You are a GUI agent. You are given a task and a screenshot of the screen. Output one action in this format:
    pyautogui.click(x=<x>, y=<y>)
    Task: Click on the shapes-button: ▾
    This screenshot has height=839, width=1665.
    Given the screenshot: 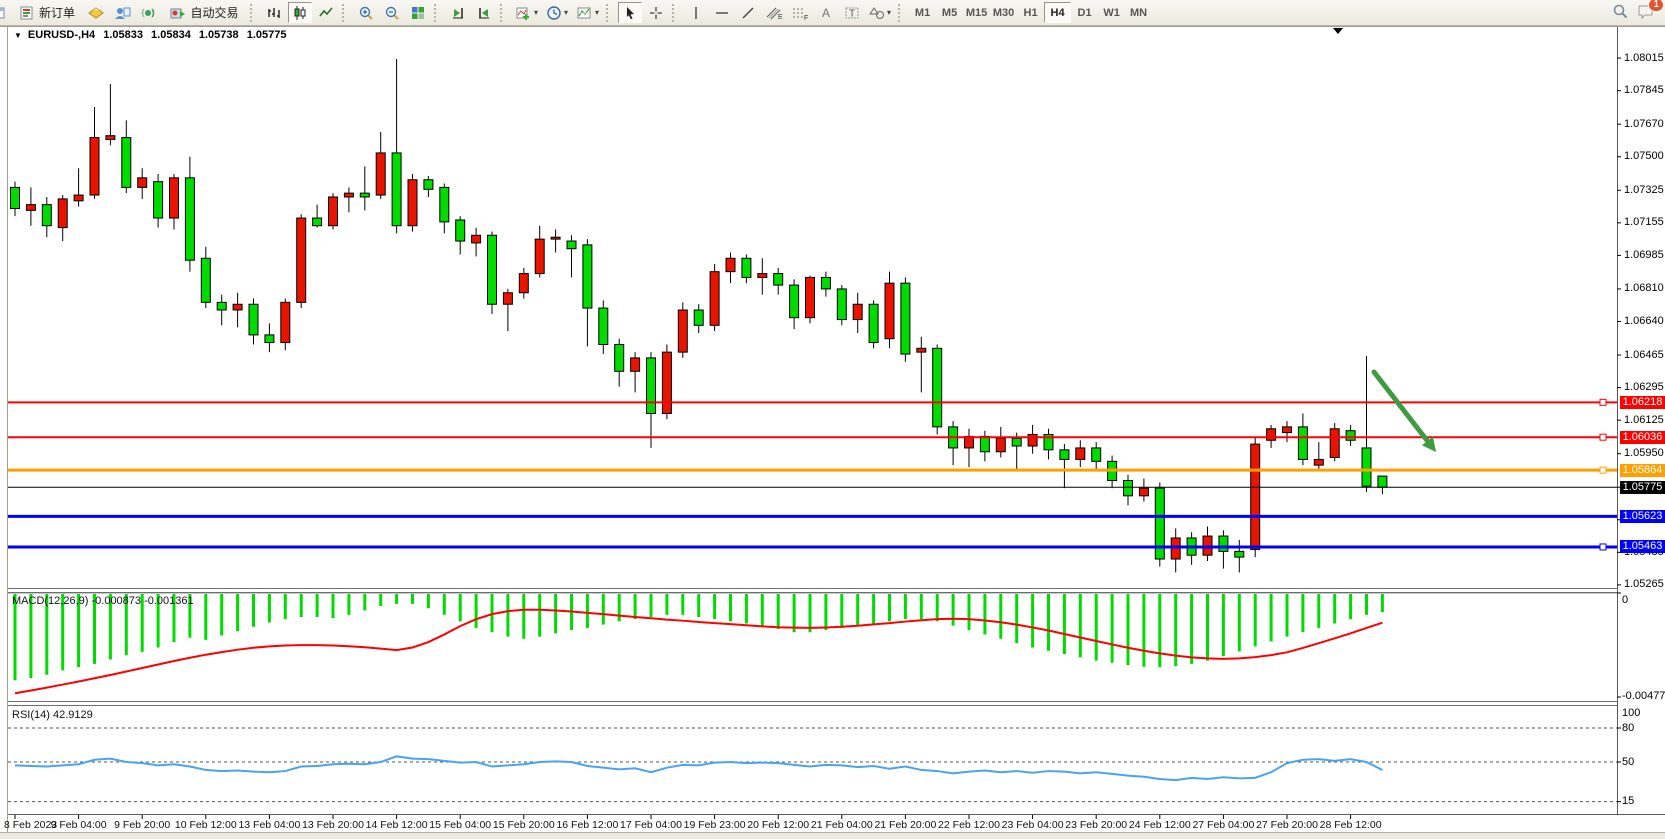 What is the action you would take?
    pyautogui.click(x=880, y=12)
    